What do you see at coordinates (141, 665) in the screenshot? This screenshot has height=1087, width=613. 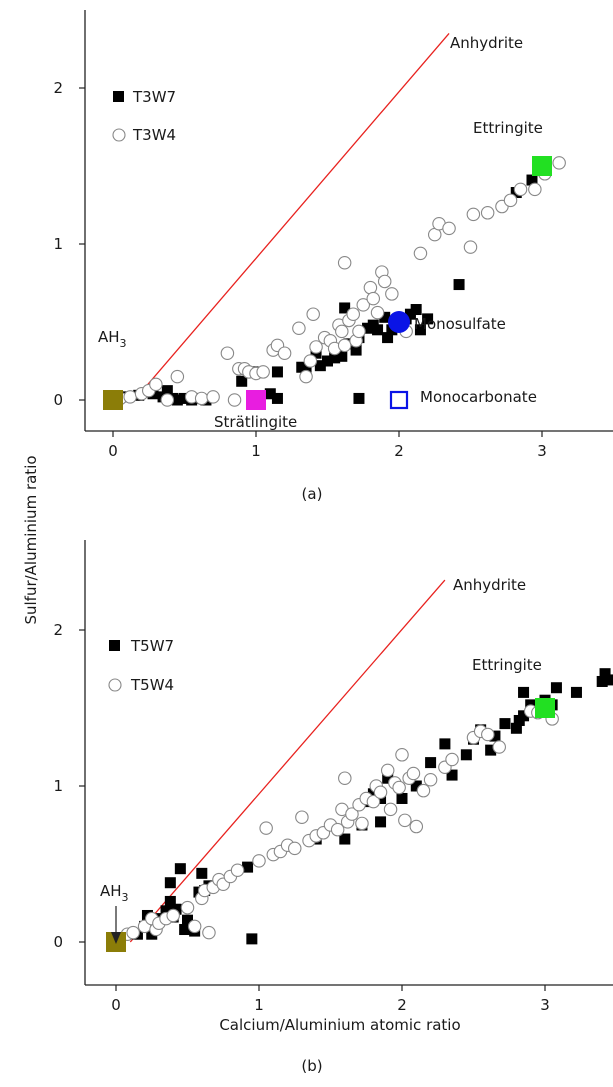 I see `legend: T5W7 T5W4` at bounding box center [141, 665].